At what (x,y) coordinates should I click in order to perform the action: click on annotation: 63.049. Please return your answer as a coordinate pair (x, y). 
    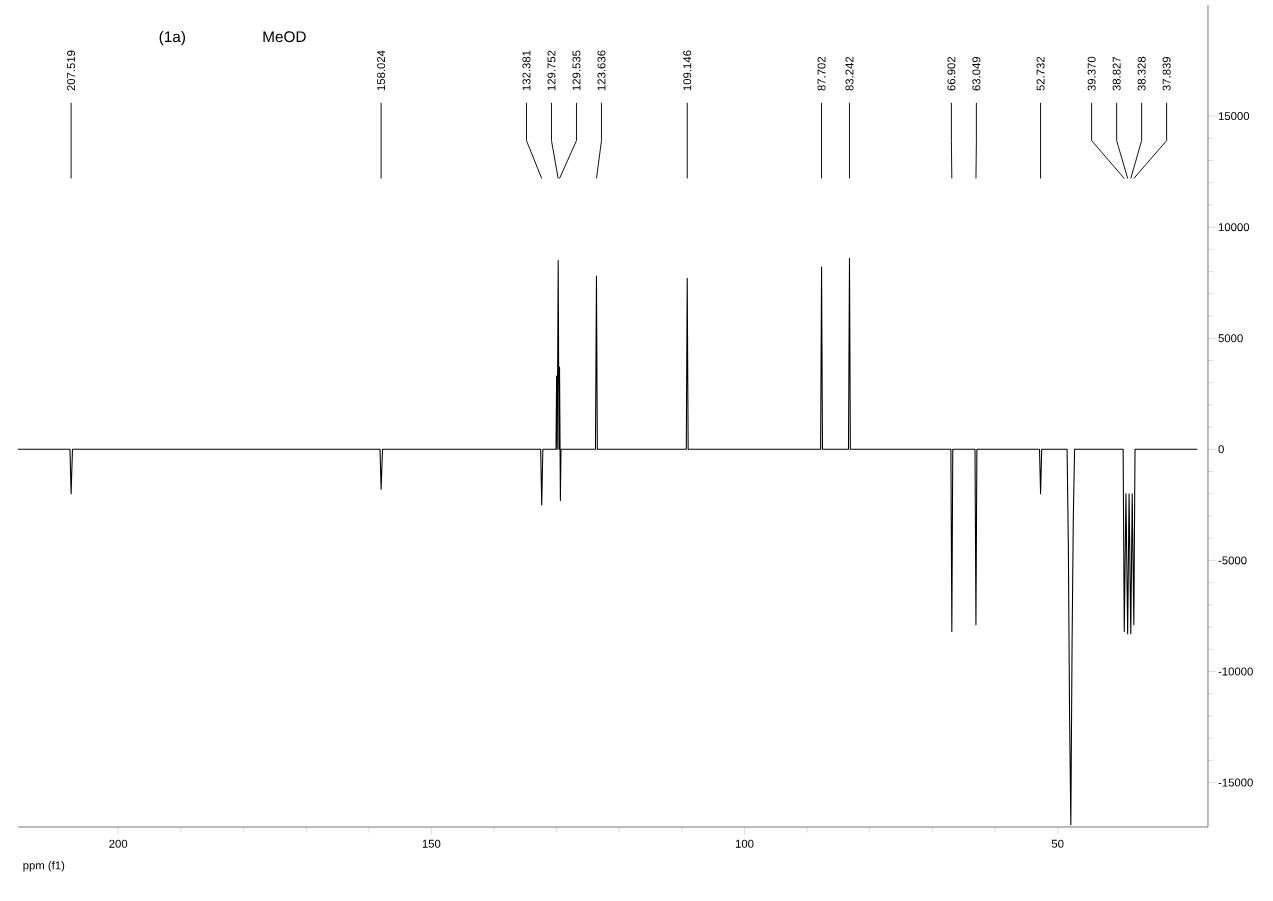
    Looking at the image, I should click on (976, 73).